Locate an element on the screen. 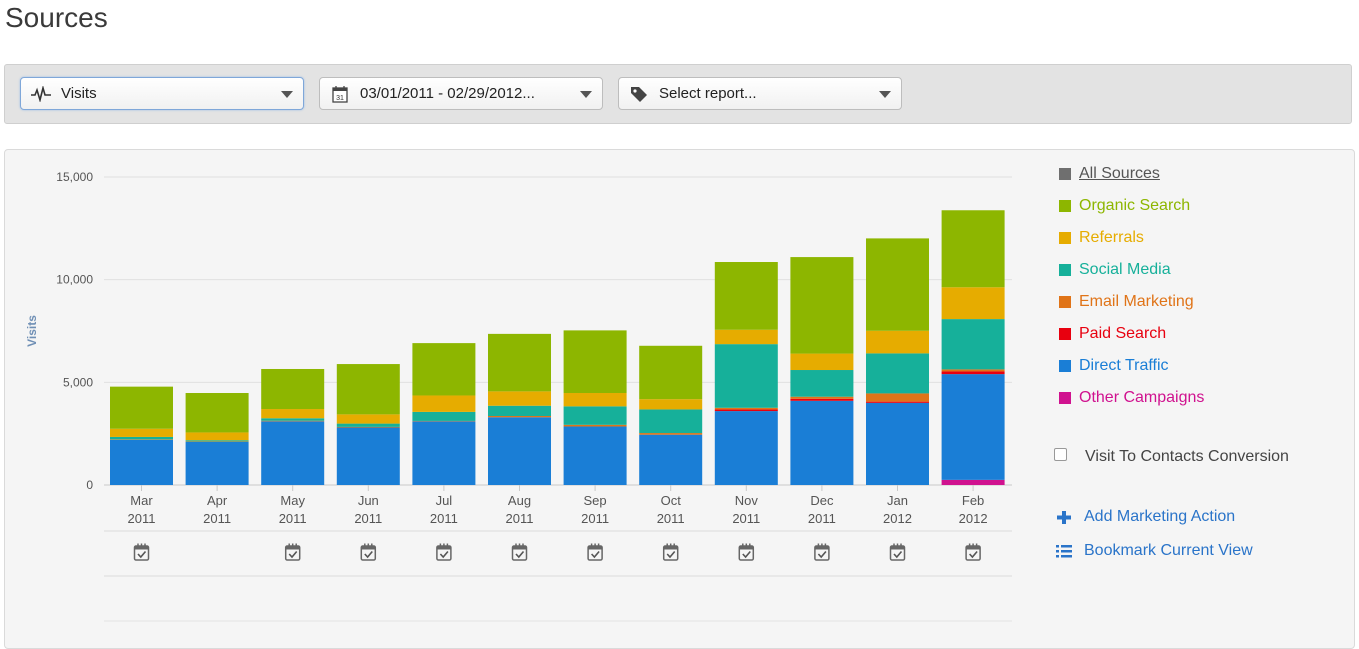 The width and height of the screenshot is (1359, 649). y-tick-label: 10,000 is located at coordinates (74, 280).